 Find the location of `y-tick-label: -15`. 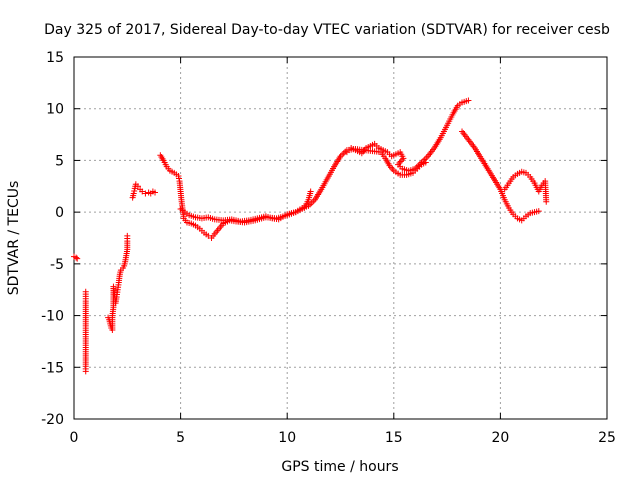

y-tick-label: -15 is located at coordinates (52, 368).